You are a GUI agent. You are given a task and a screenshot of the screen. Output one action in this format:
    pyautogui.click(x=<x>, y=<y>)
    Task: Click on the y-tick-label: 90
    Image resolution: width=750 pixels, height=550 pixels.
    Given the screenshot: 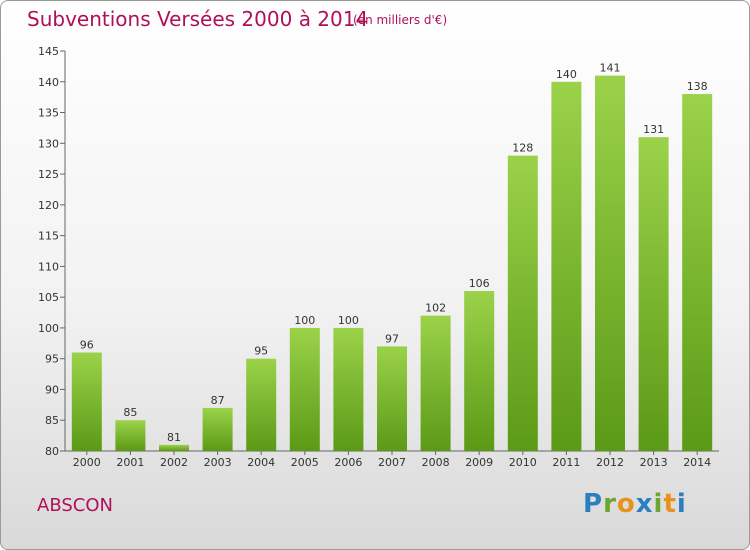 What is the action you would take?
    pyautogui.click(x=52, y=389)
    